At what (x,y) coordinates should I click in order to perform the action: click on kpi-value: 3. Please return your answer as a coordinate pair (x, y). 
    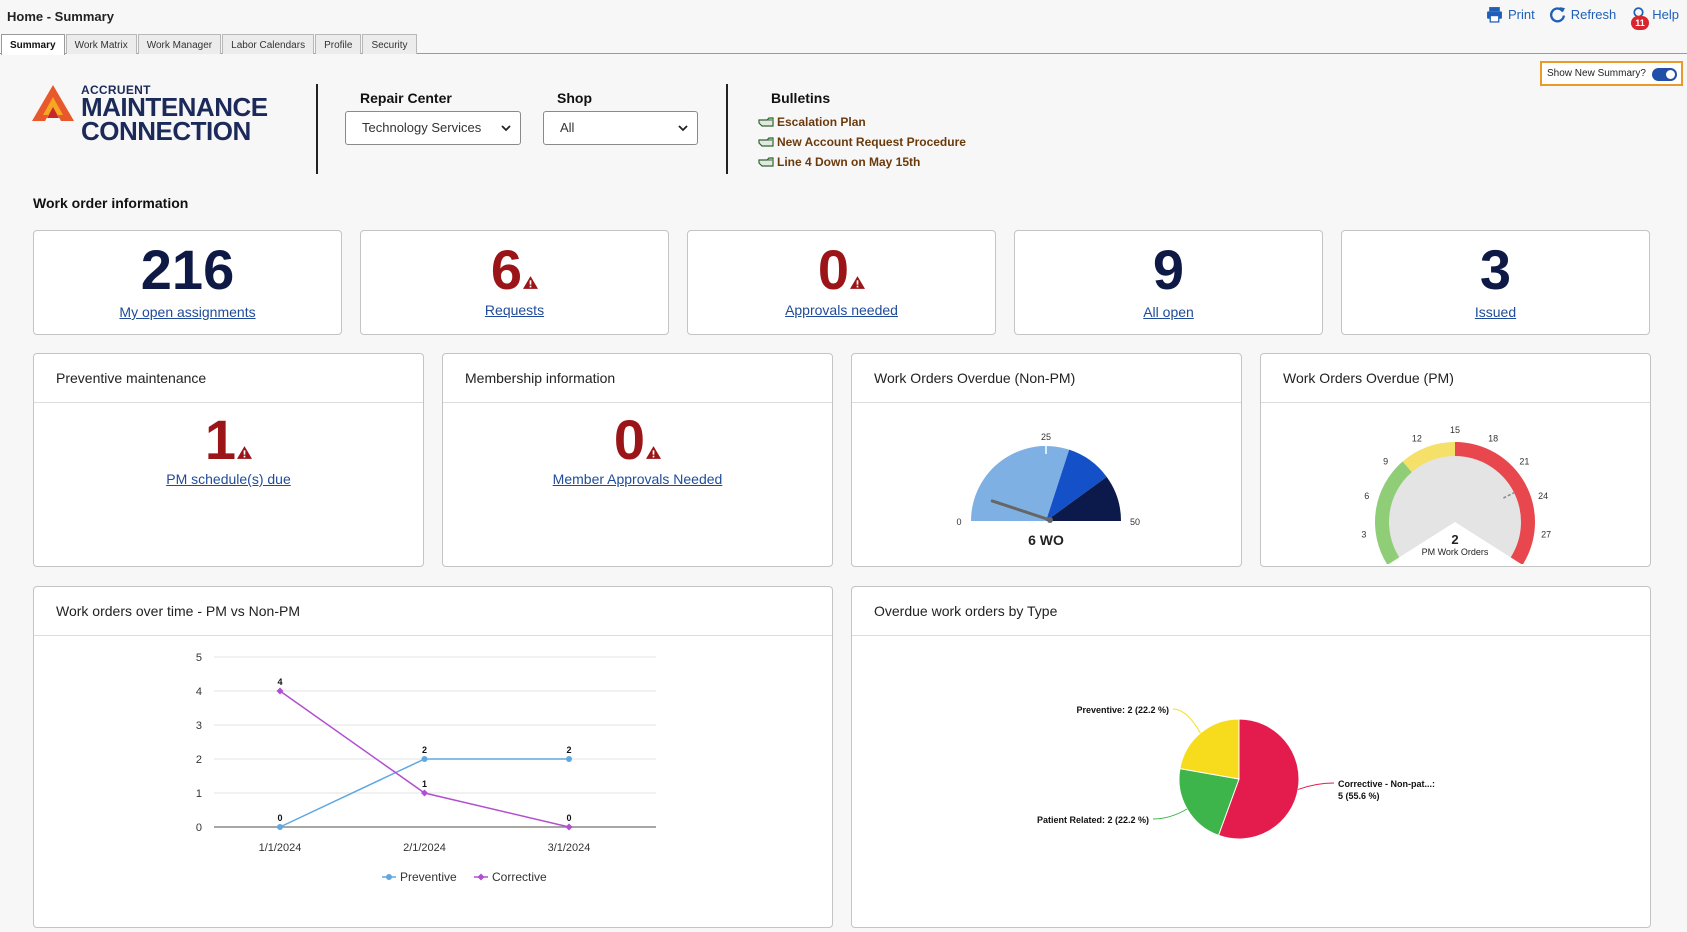
    Looking at the image, I should click on (1495, 269).